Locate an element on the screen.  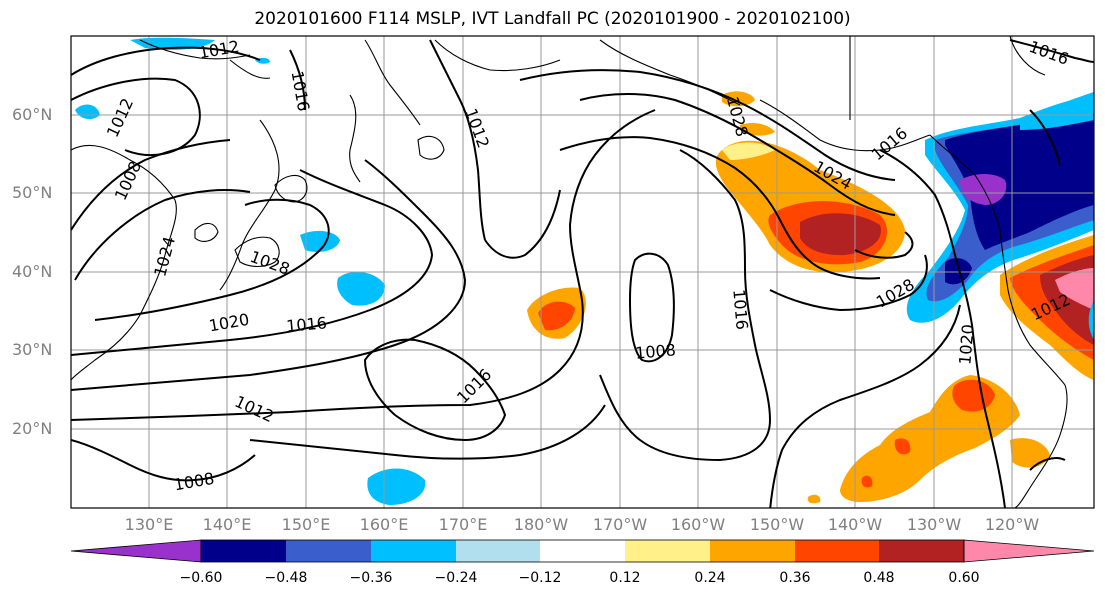
colorbar-tick-label: 0.48 is located at coordinates (879, 578).